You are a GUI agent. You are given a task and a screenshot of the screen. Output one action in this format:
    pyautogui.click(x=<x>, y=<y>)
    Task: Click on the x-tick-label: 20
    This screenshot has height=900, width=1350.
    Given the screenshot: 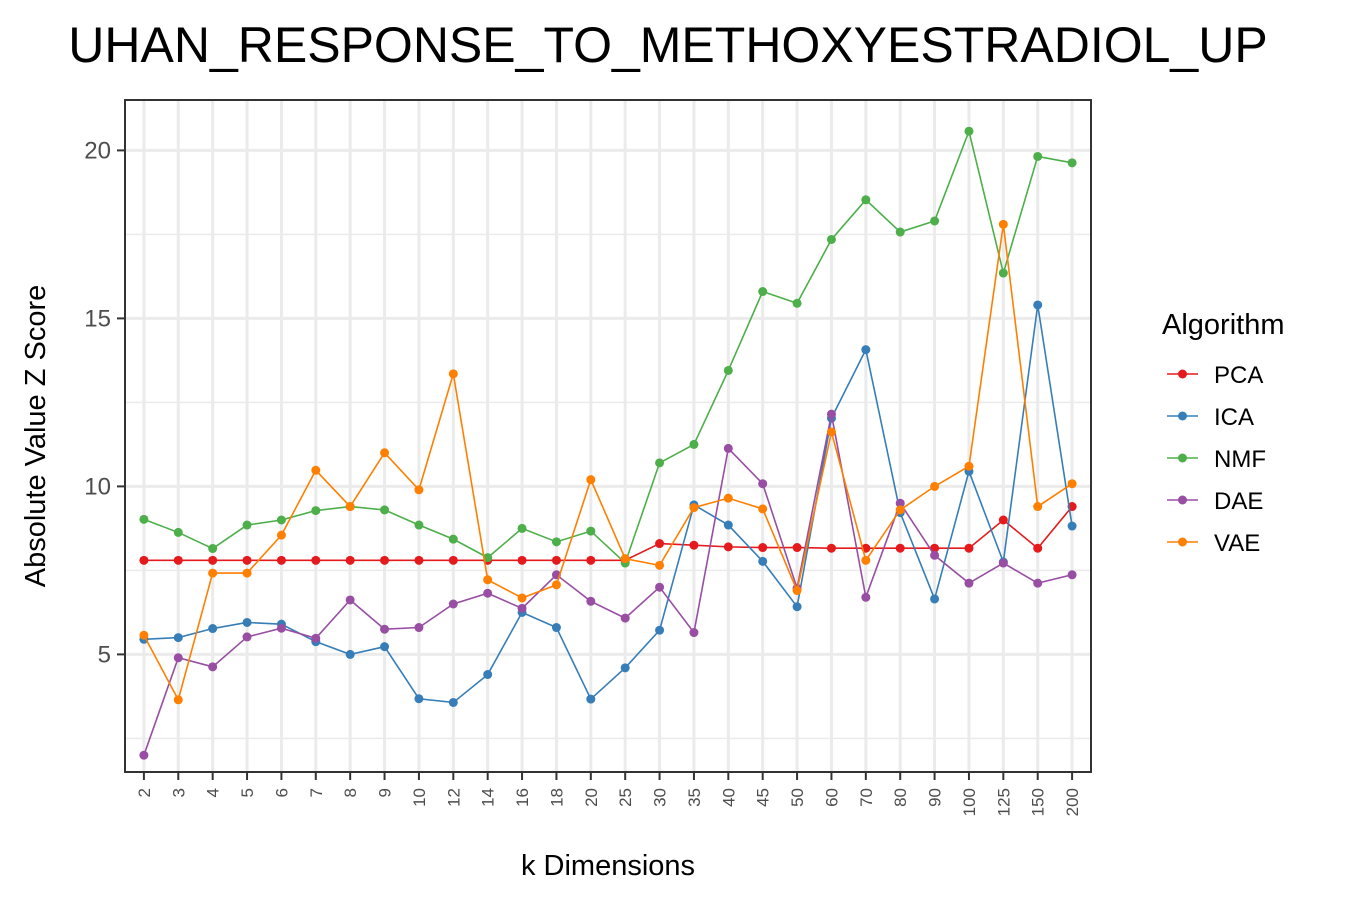 What is the action you would take?
    pyautogui.click(x=591, y=797)
    